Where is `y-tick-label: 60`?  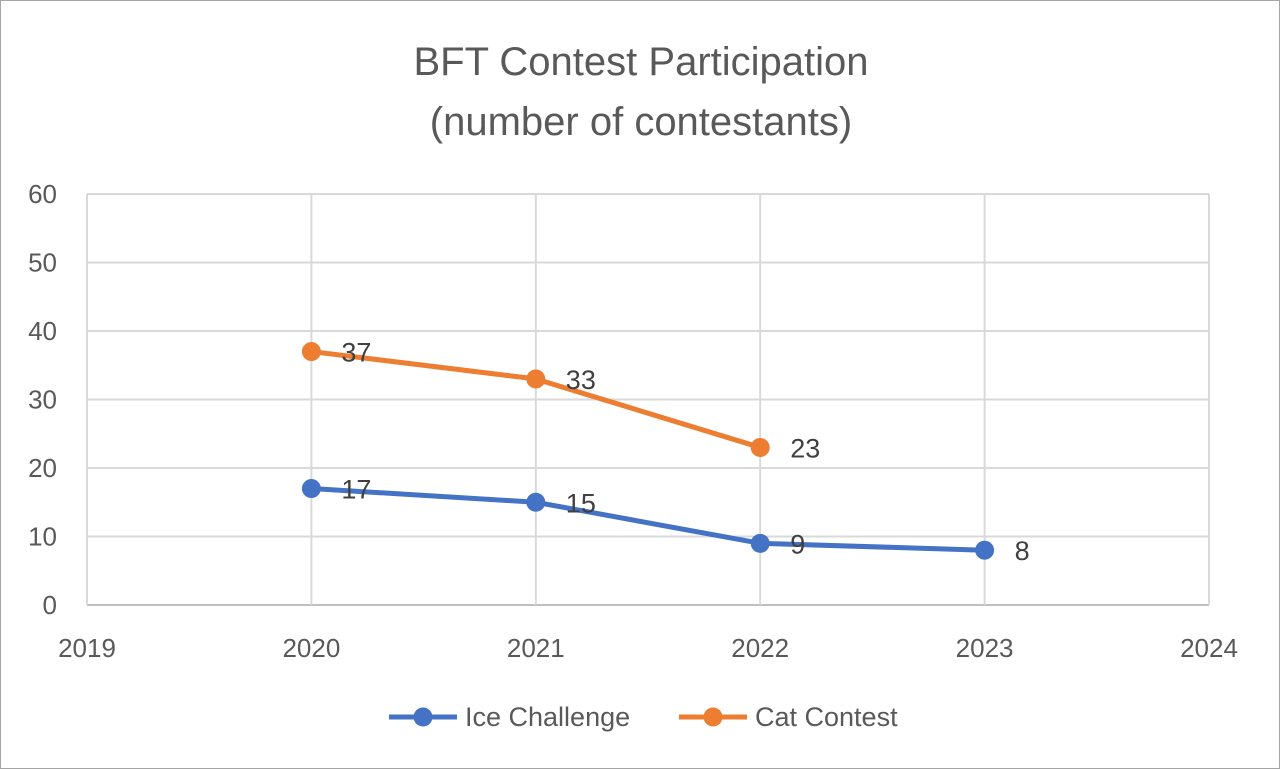
y-tick-label: 60 is located at coordinates (42, 194).